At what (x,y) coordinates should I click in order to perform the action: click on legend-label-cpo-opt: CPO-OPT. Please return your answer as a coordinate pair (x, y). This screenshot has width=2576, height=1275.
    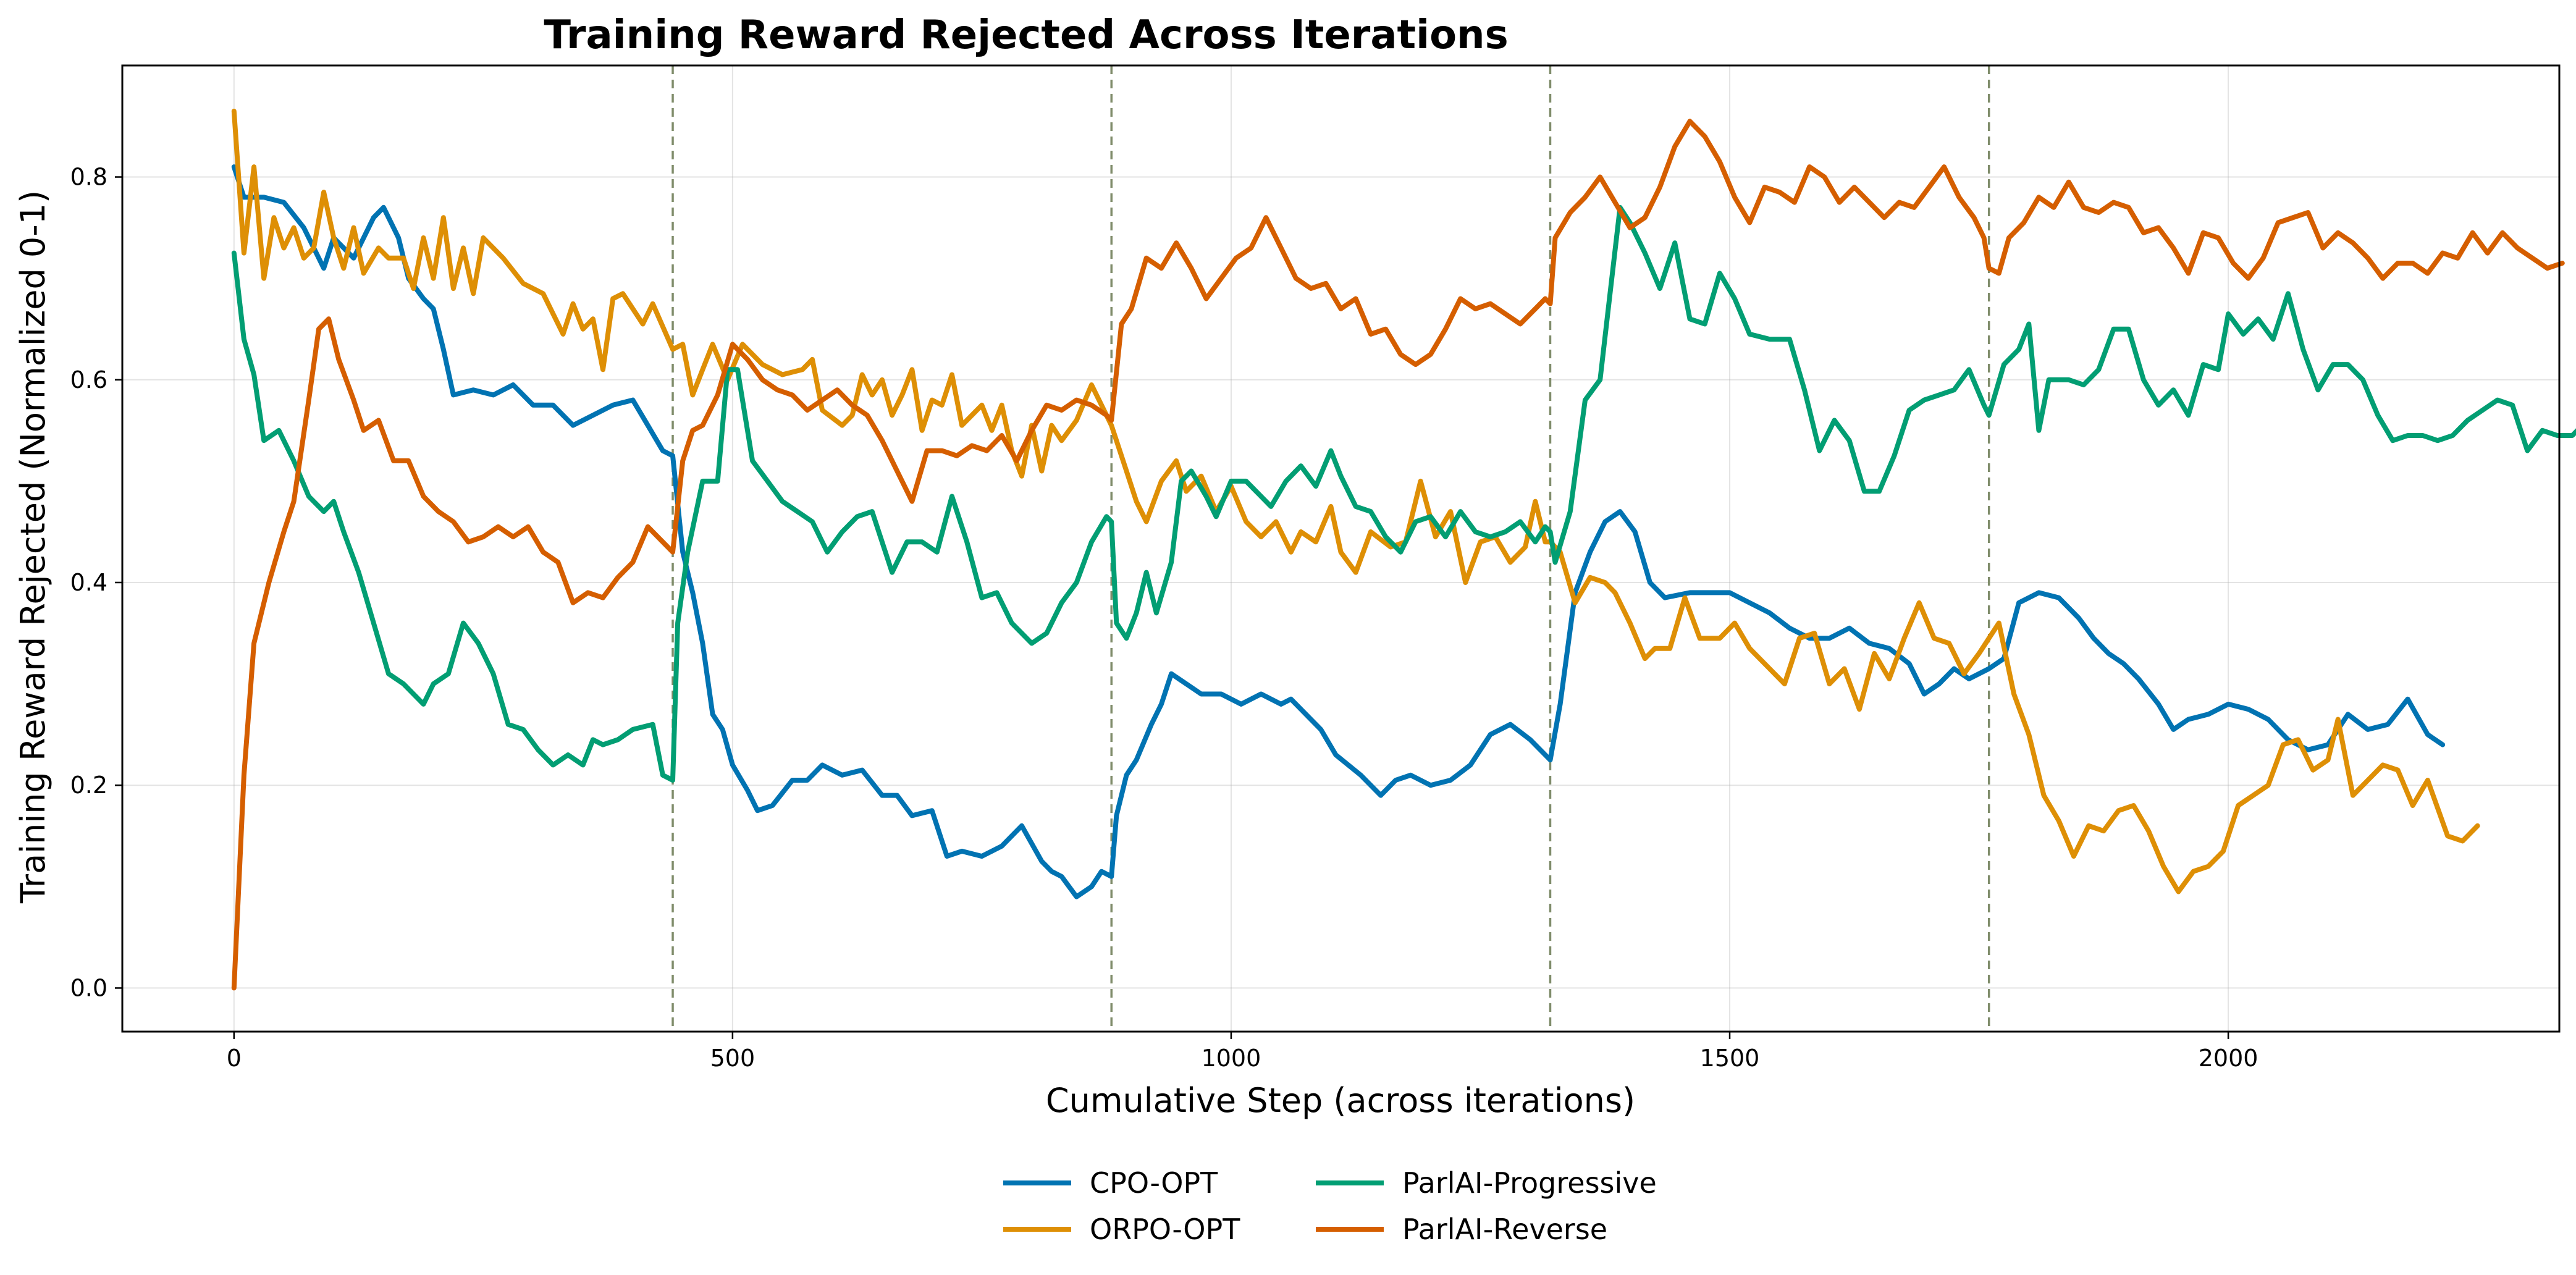
    Looking at the image, I should click on (1154, 1183).